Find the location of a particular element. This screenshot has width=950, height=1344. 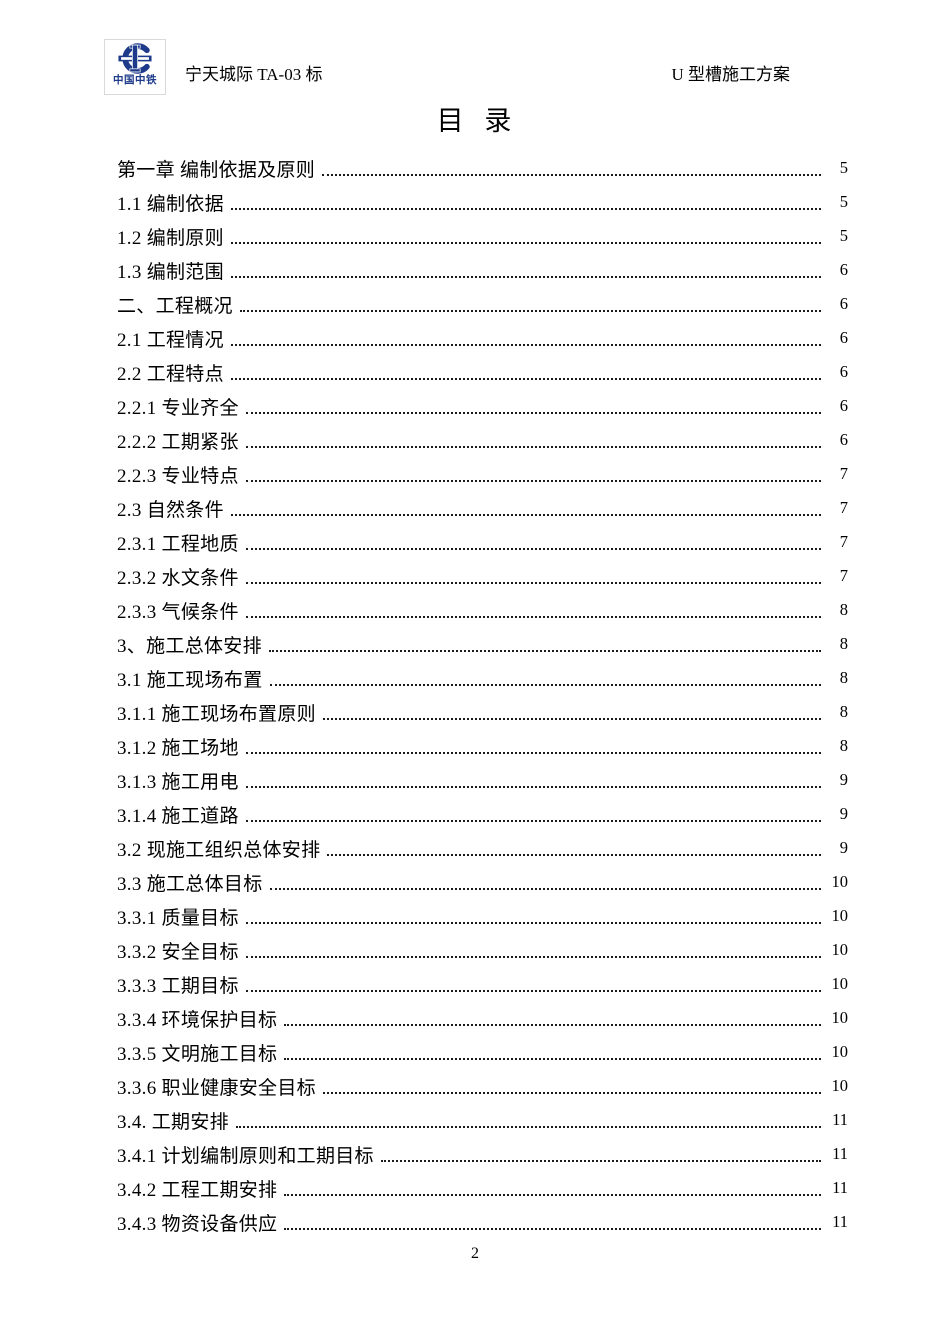

toc-entry: 3.3.3 工期目标 10 is located at coordinates (482, 984).